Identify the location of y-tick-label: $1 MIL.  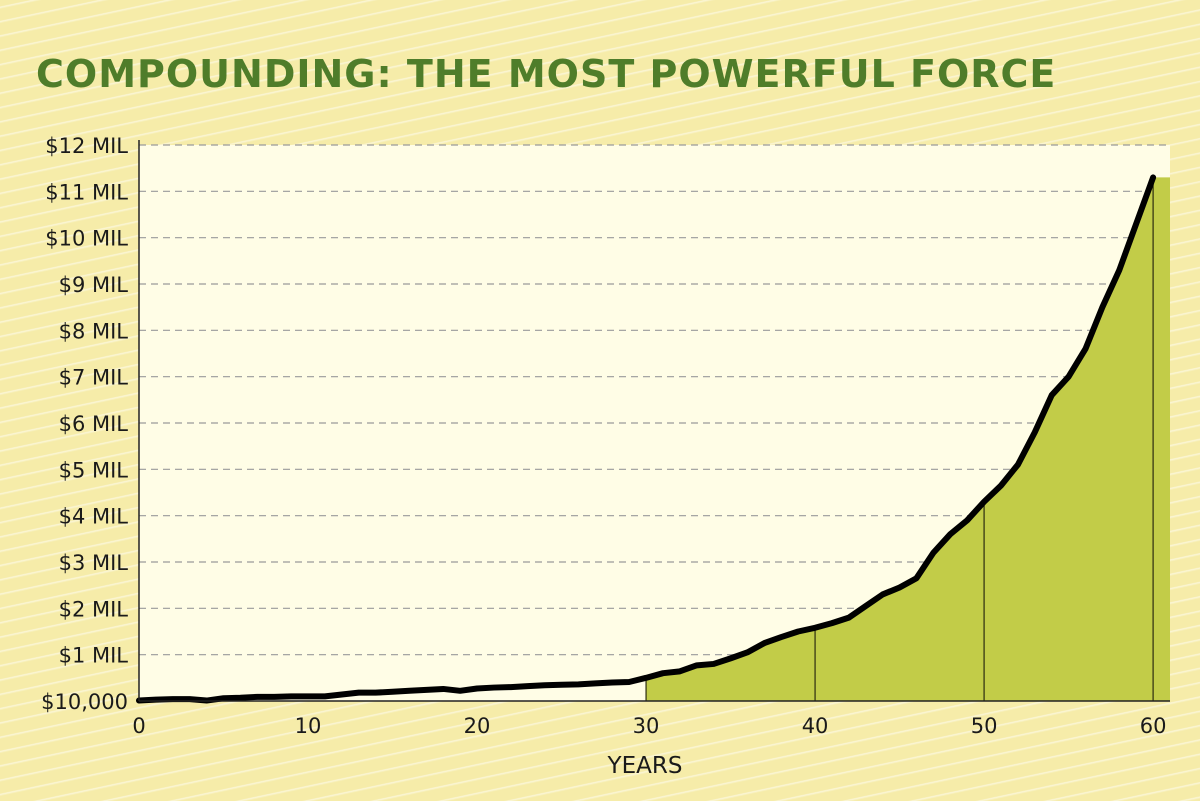
(94, 656).